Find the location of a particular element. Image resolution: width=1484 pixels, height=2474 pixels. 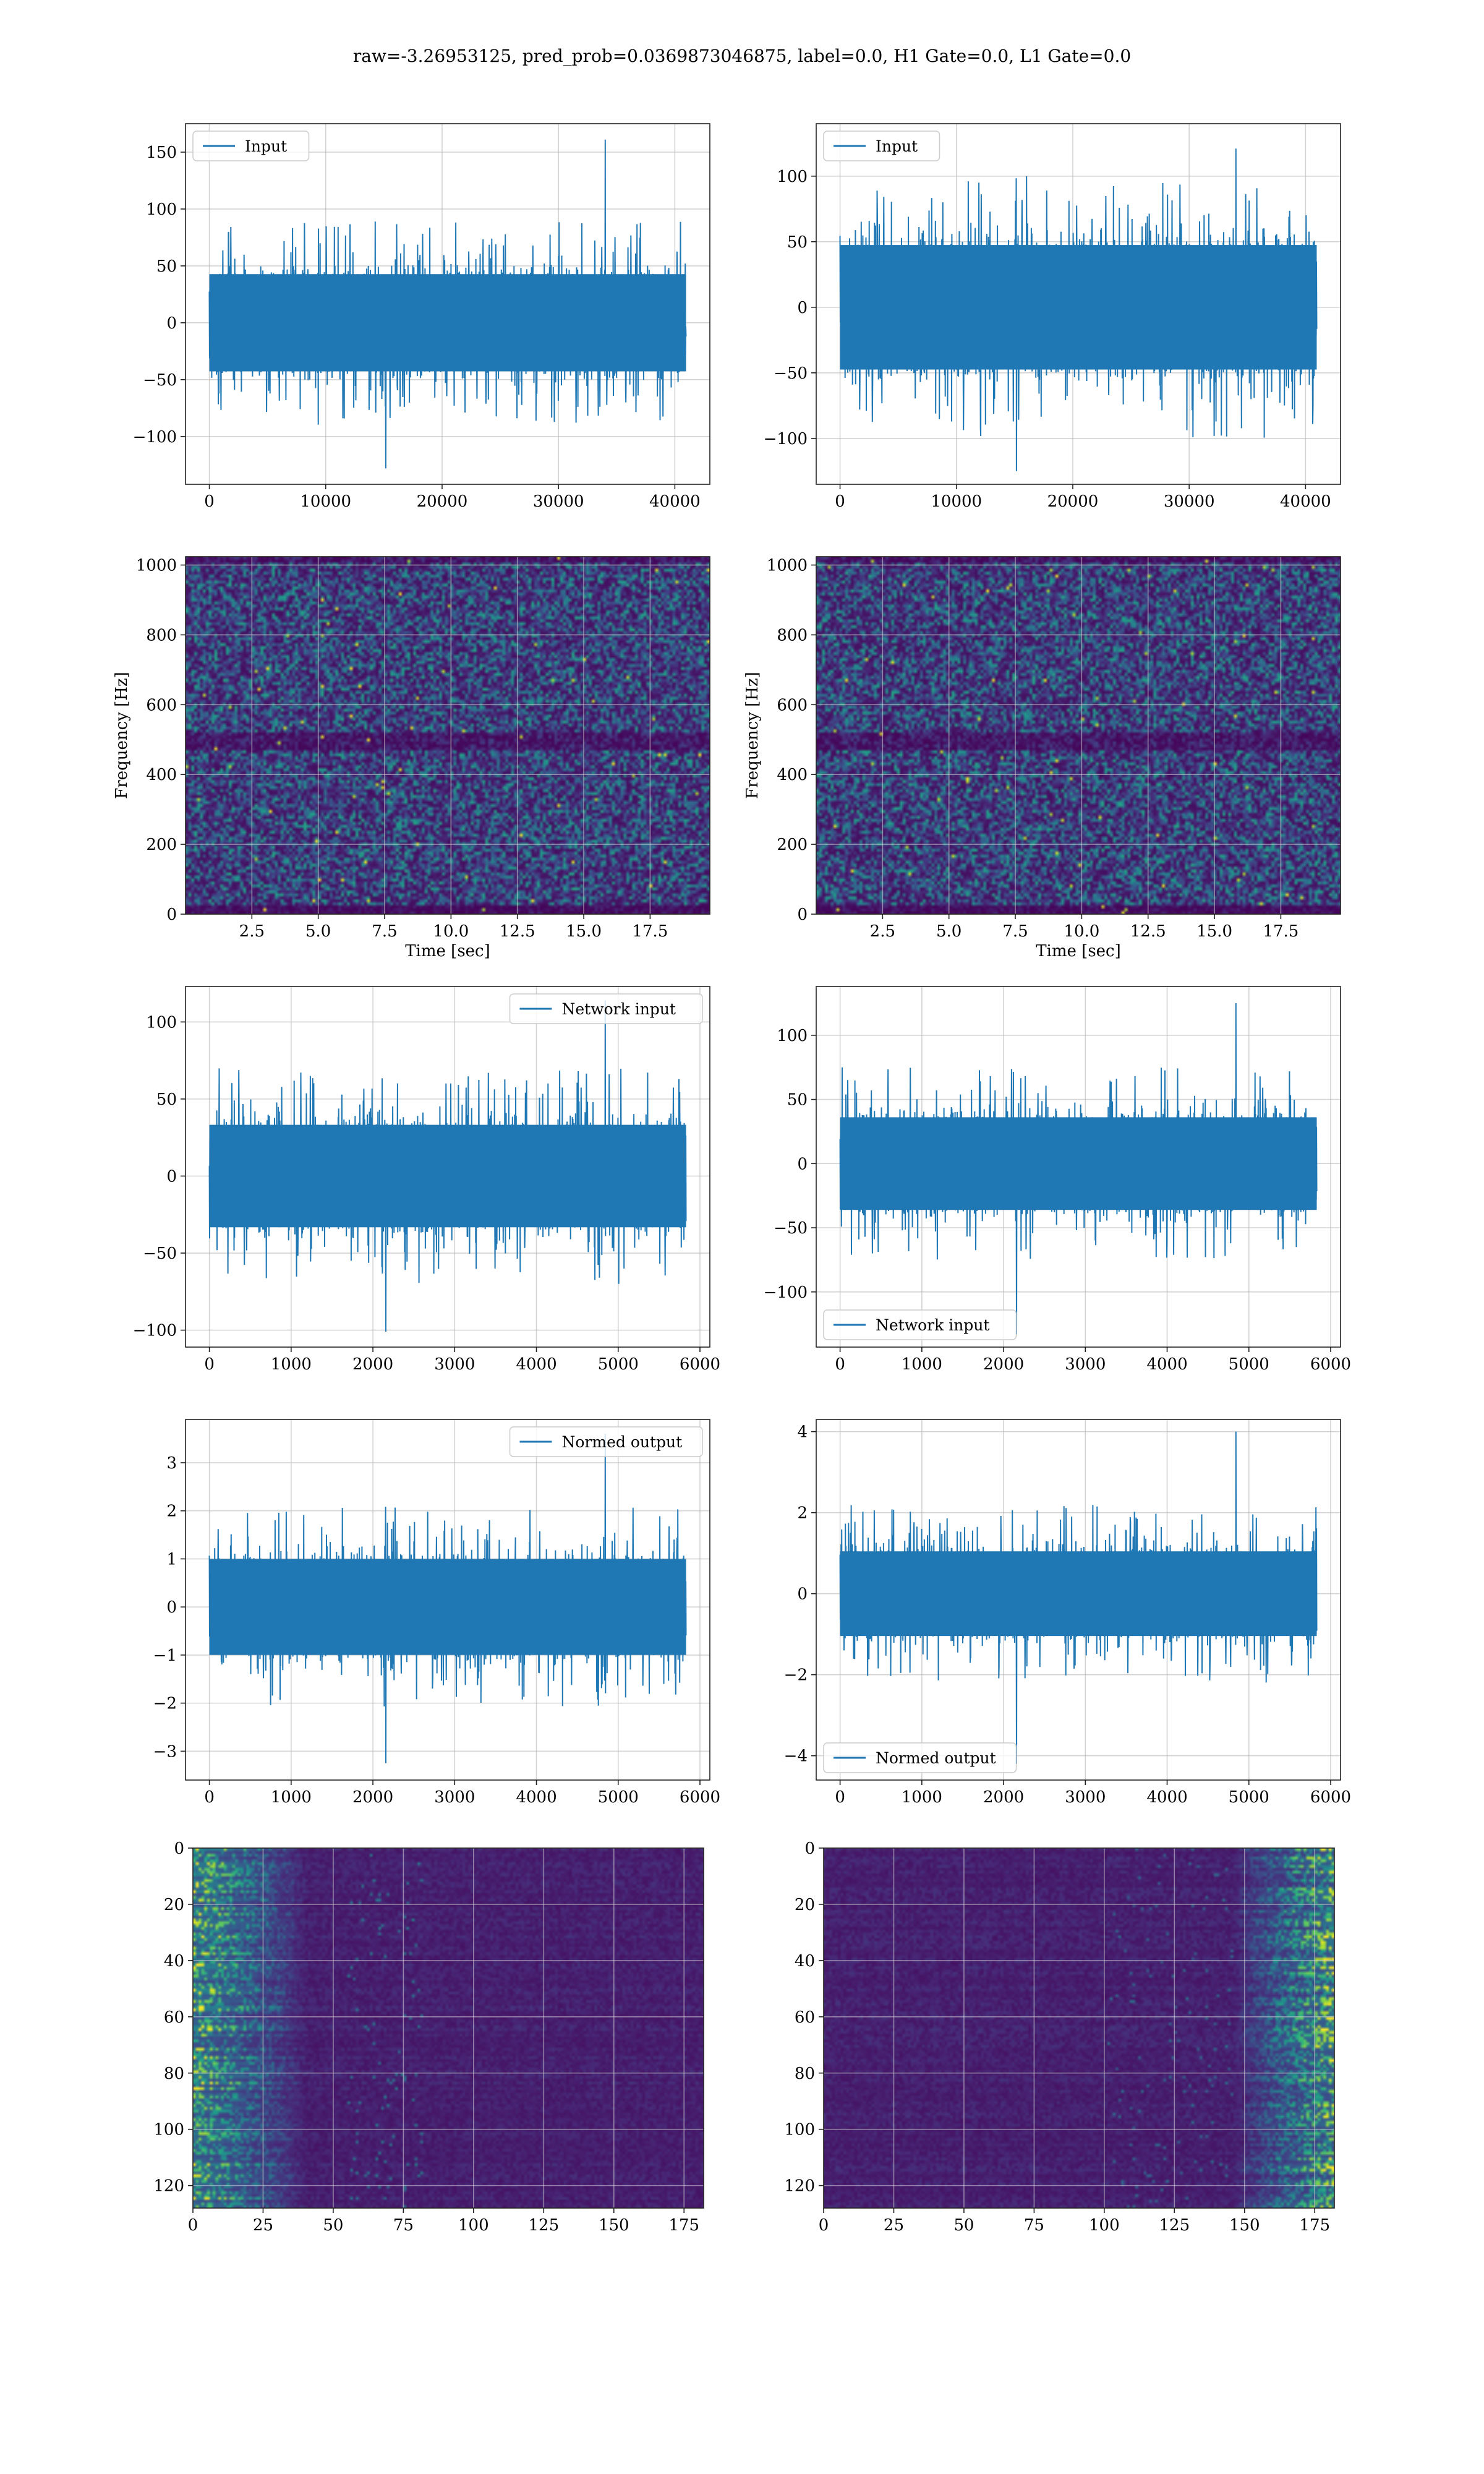

y-tick-label: 1 is located at coordinates (171, 1559).